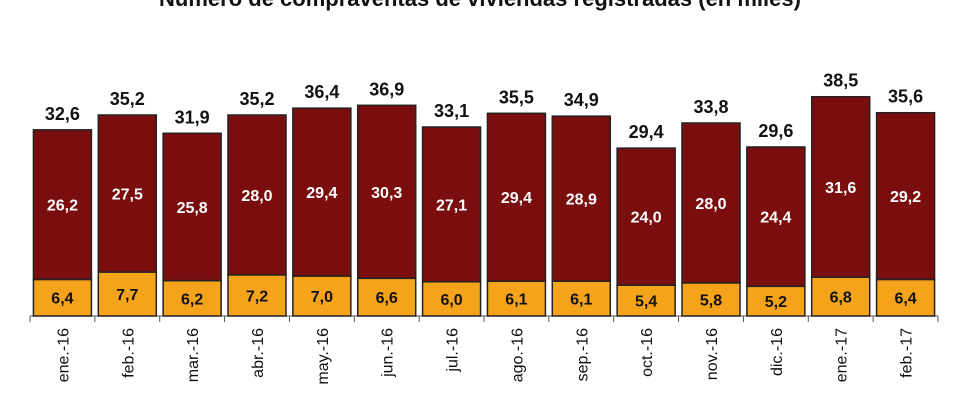  Describe the element at coordinates (386, 89) in the screenshot. I see `data-label-total: 36,9` at that location.